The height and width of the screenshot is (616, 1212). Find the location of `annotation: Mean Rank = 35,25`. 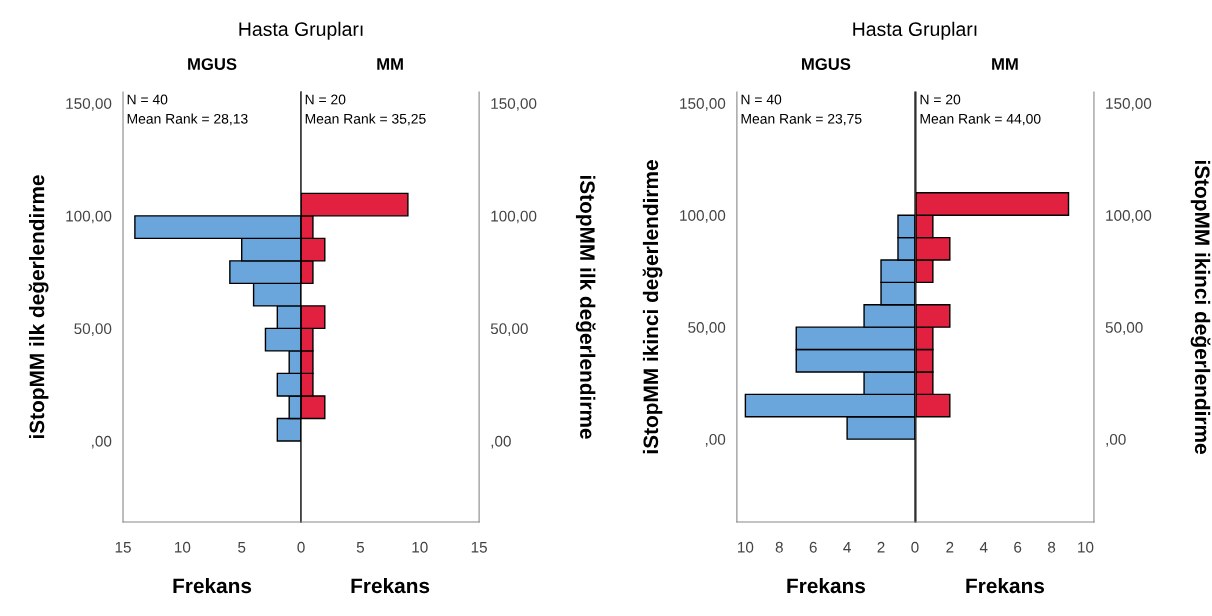

annotation: Mean Rank = 35,25 is located at coordinates (365, 119).